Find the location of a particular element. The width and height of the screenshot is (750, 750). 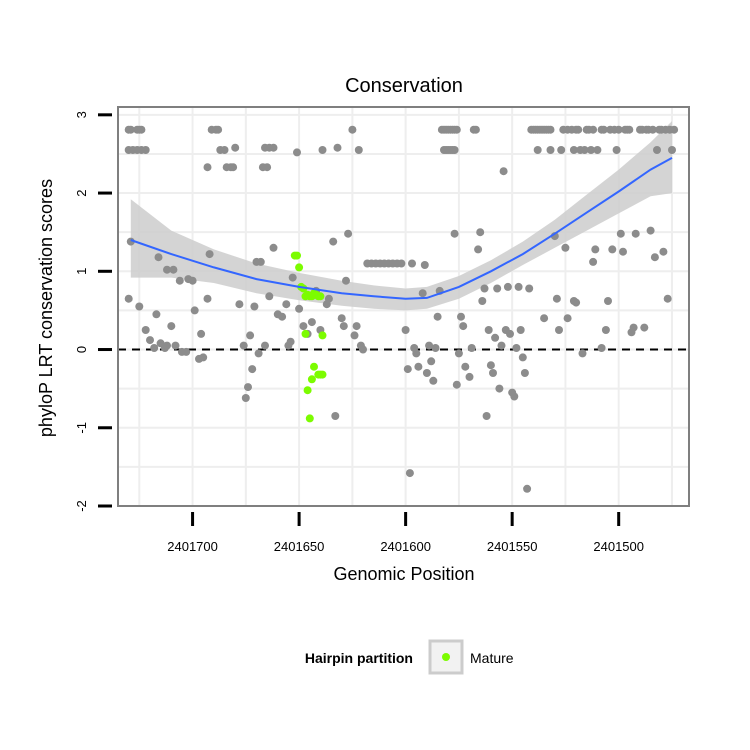

y-tick-label: -2 is located at coordinates (81, 506).